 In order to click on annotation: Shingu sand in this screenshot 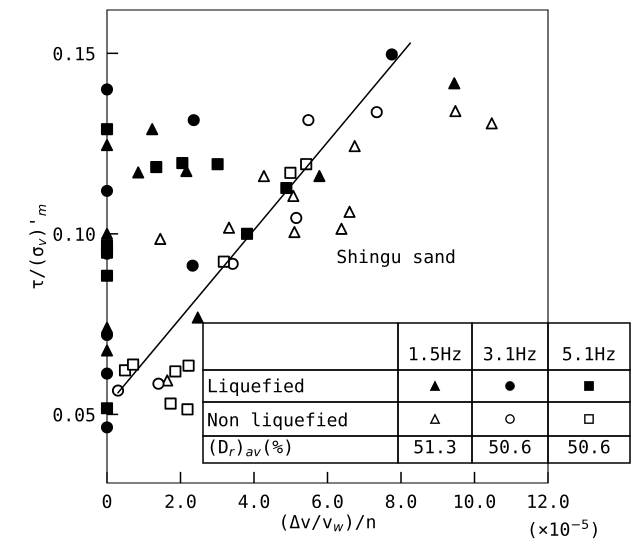, I will do `click(396, 258)`.